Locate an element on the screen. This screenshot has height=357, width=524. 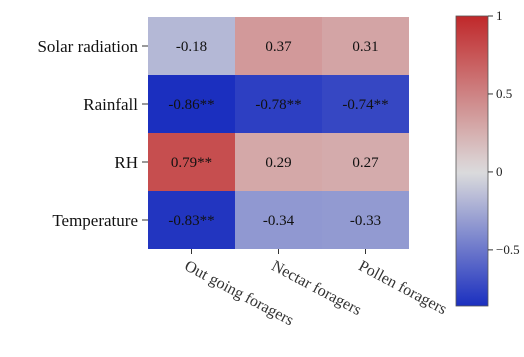
cell-value-label: -0.18 is located at coordinates (191, 47).